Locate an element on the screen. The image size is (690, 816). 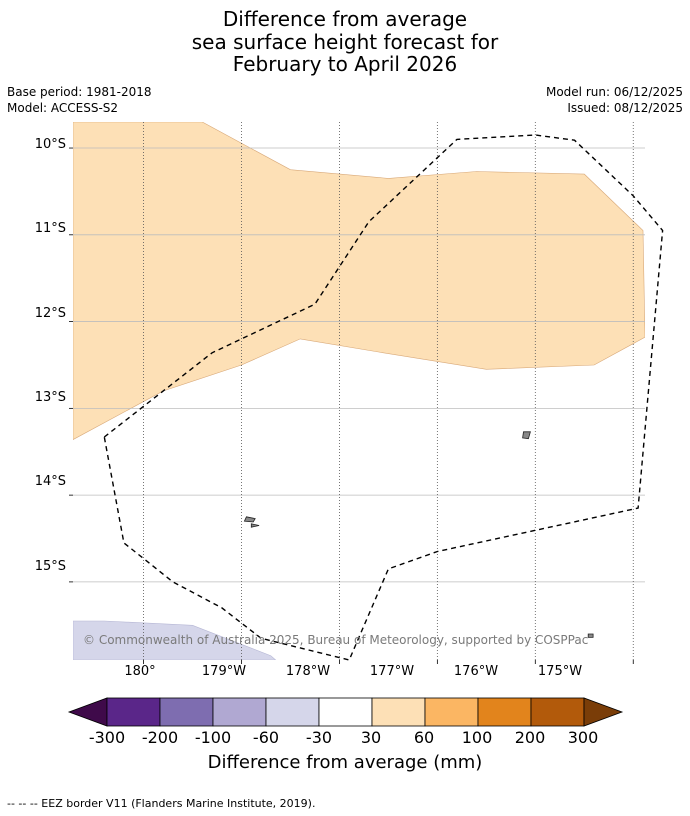
run-info-left: Base period: 1981-2018 Model: ACCESS-S2 is located at coordinates (79, 100).